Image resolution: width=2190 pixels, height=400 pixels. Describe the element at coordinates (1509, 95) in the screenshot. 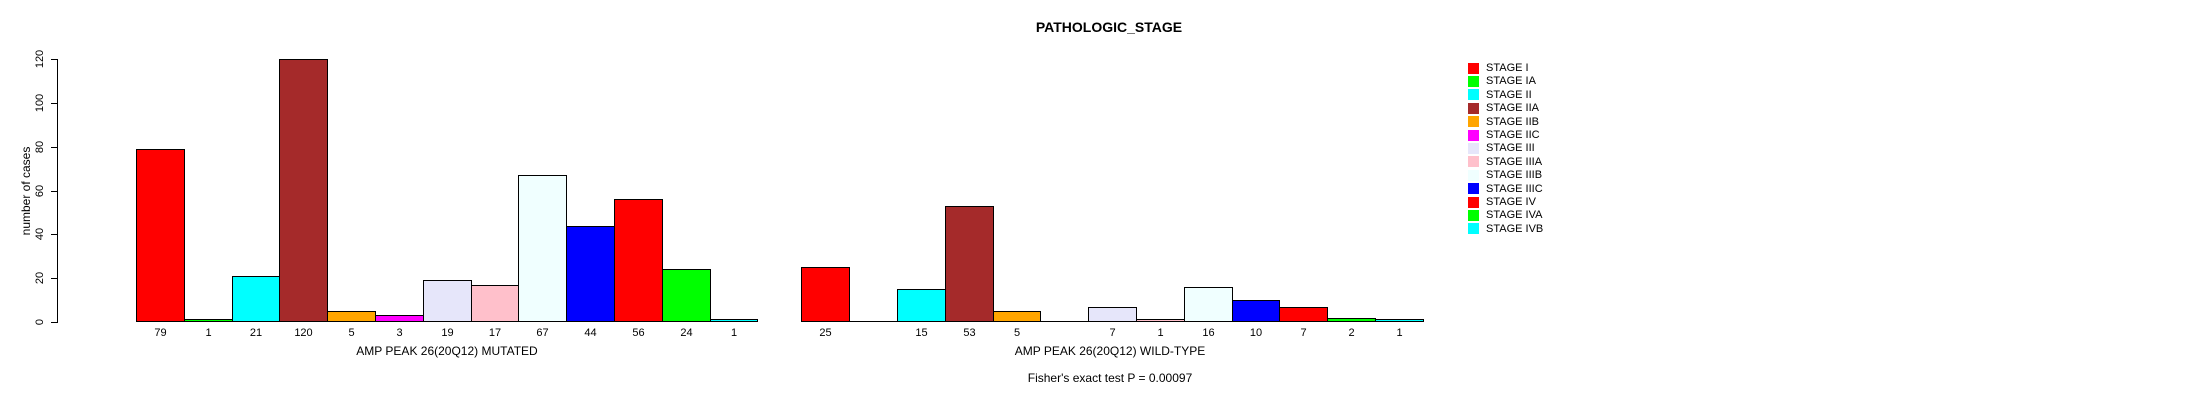

I see `legend-label: STAGE II` at that location.